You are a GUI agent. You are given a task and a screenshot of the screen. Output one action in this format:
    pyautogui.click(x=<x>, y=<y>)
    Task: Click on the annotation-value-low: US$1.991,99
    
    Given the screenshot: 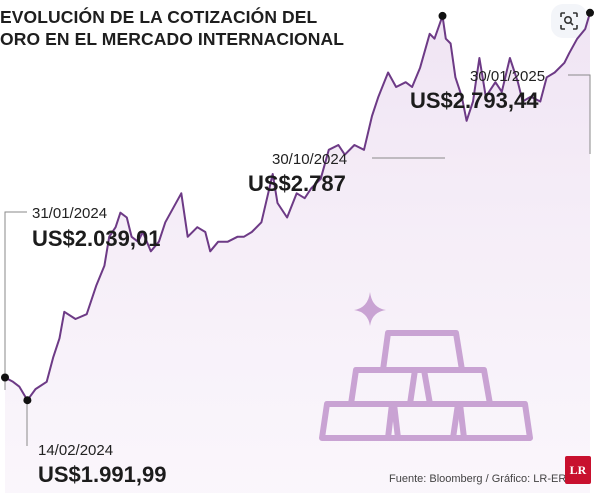 What is the action you would take?
    pyautogui.click(x=102, y=474)
    